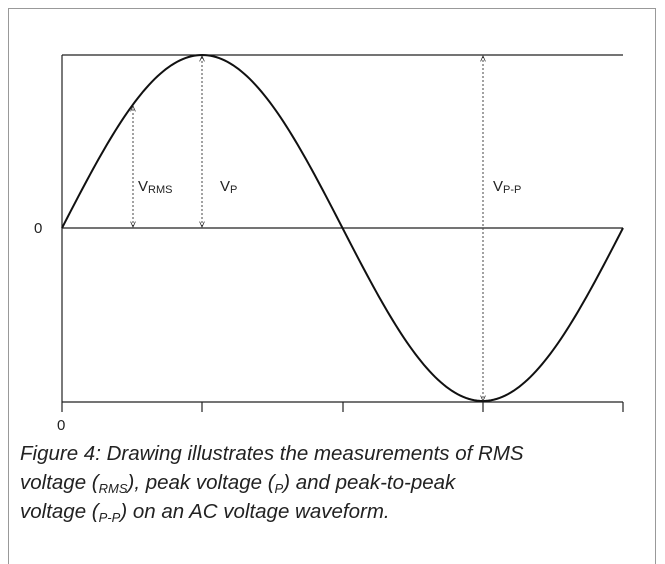  I want to click on y-zero-label: 0, so click(38, 228).